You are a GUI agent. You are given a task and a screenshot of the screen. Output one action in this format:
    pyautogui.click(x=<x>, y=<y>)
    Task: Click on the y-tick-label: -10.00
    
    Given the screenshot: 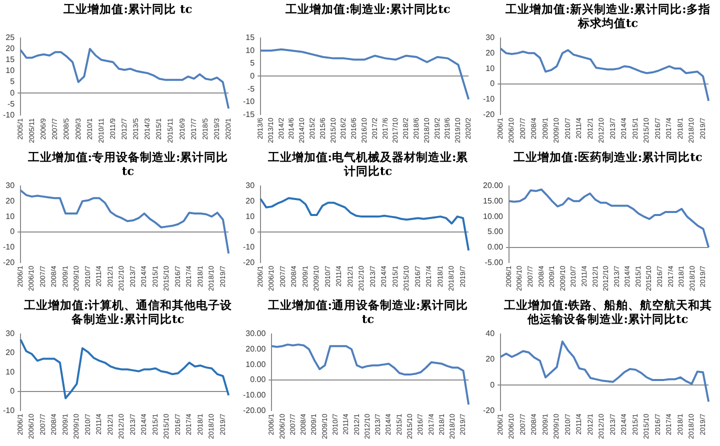 What is the action you would take?
    pyautogui.click(x=254, y=395)
    